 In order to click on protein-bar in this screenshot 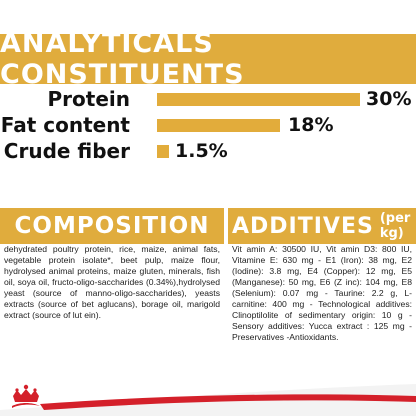, I will do `click(258, 99)`.